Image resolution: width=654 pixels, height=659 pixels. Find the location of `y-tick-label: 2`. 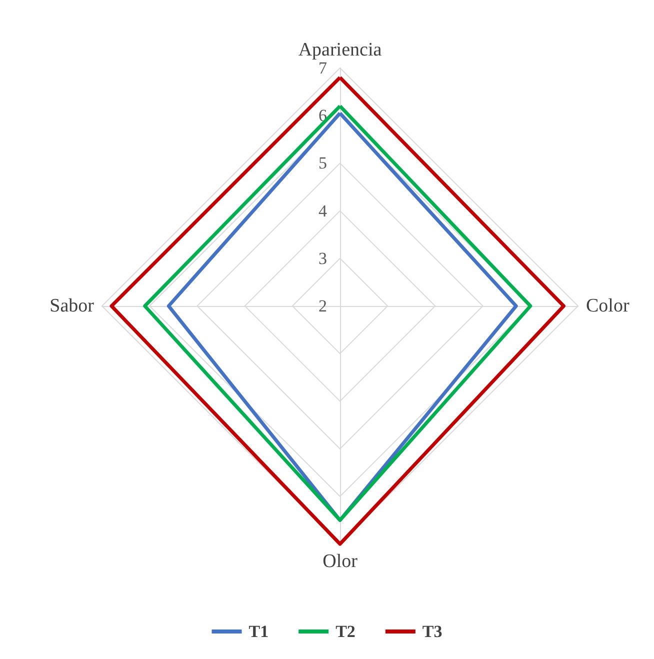

y-tick-label: 2 is located at coordinates (322, 306).